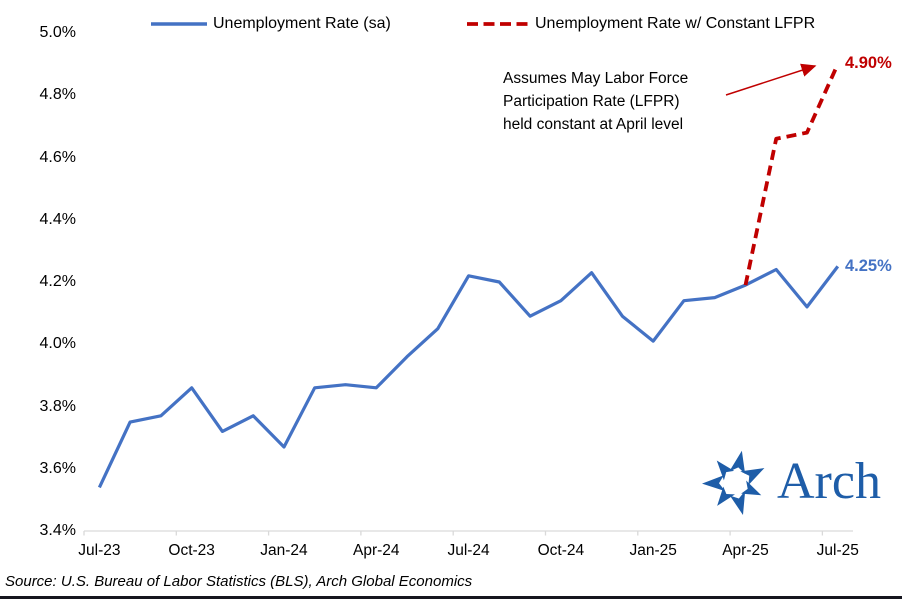  I want to click on annotation-arrow, so click(771, 79).